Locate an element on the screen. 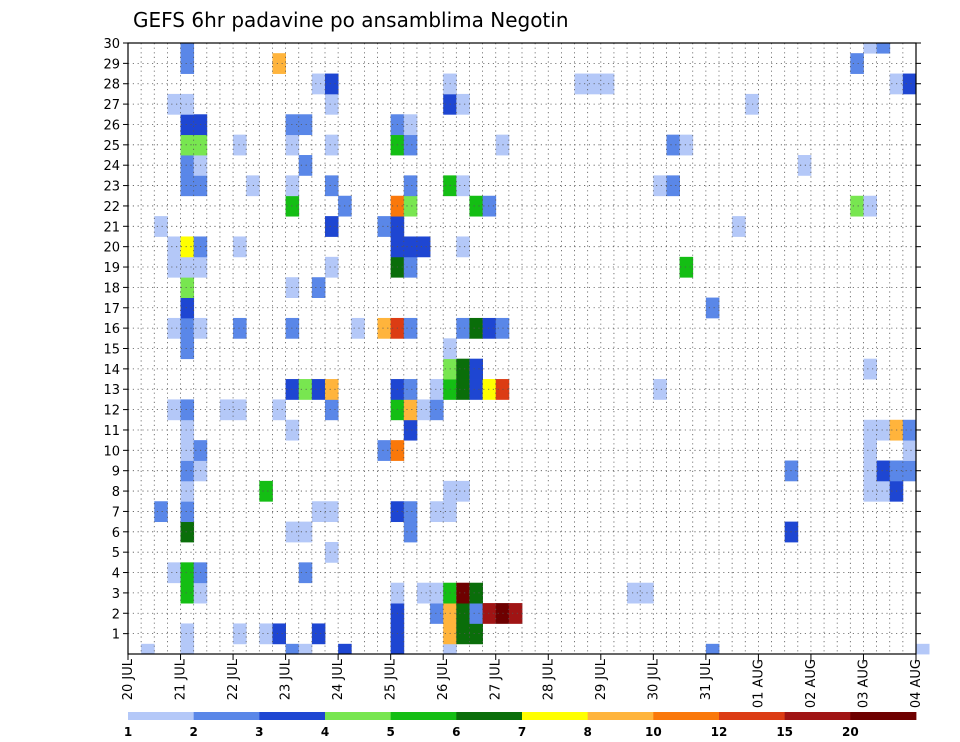  y-tick-label-12: 12 is located at coordinates (111, 411).